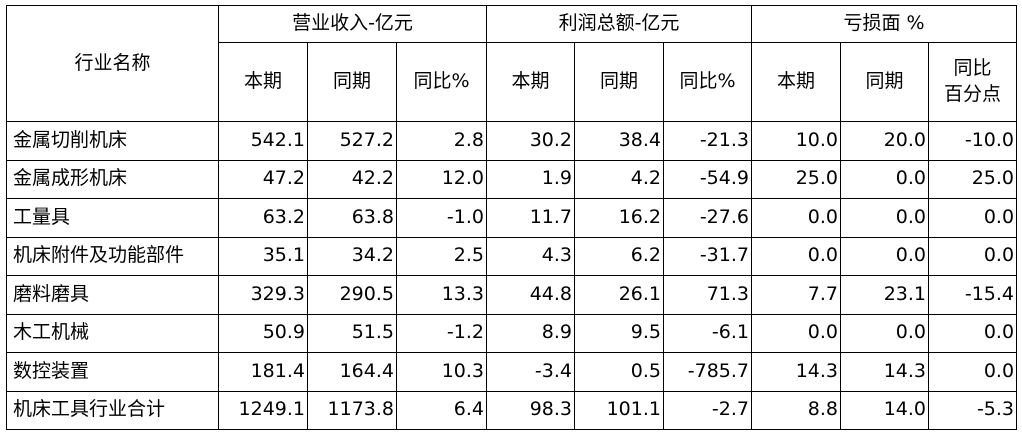  I want to click on cell-value: 329.3, so click(263, 295).